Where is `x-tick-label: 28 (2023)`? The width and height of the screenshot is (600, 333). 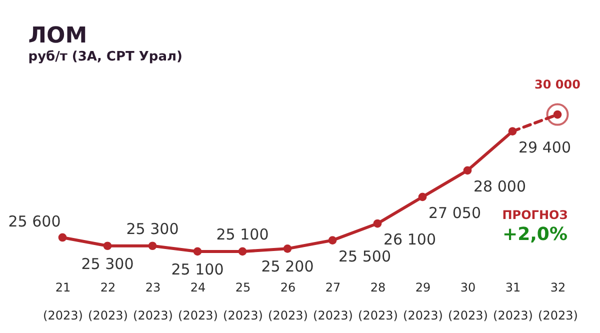 x-tick-label: 28 (2023) is located at coordinates (378, 301).